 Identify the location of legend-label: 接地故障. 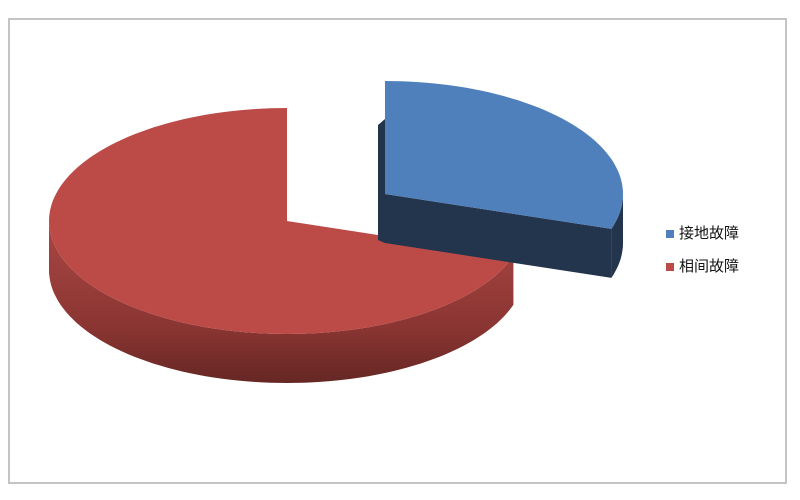
(709, 233).